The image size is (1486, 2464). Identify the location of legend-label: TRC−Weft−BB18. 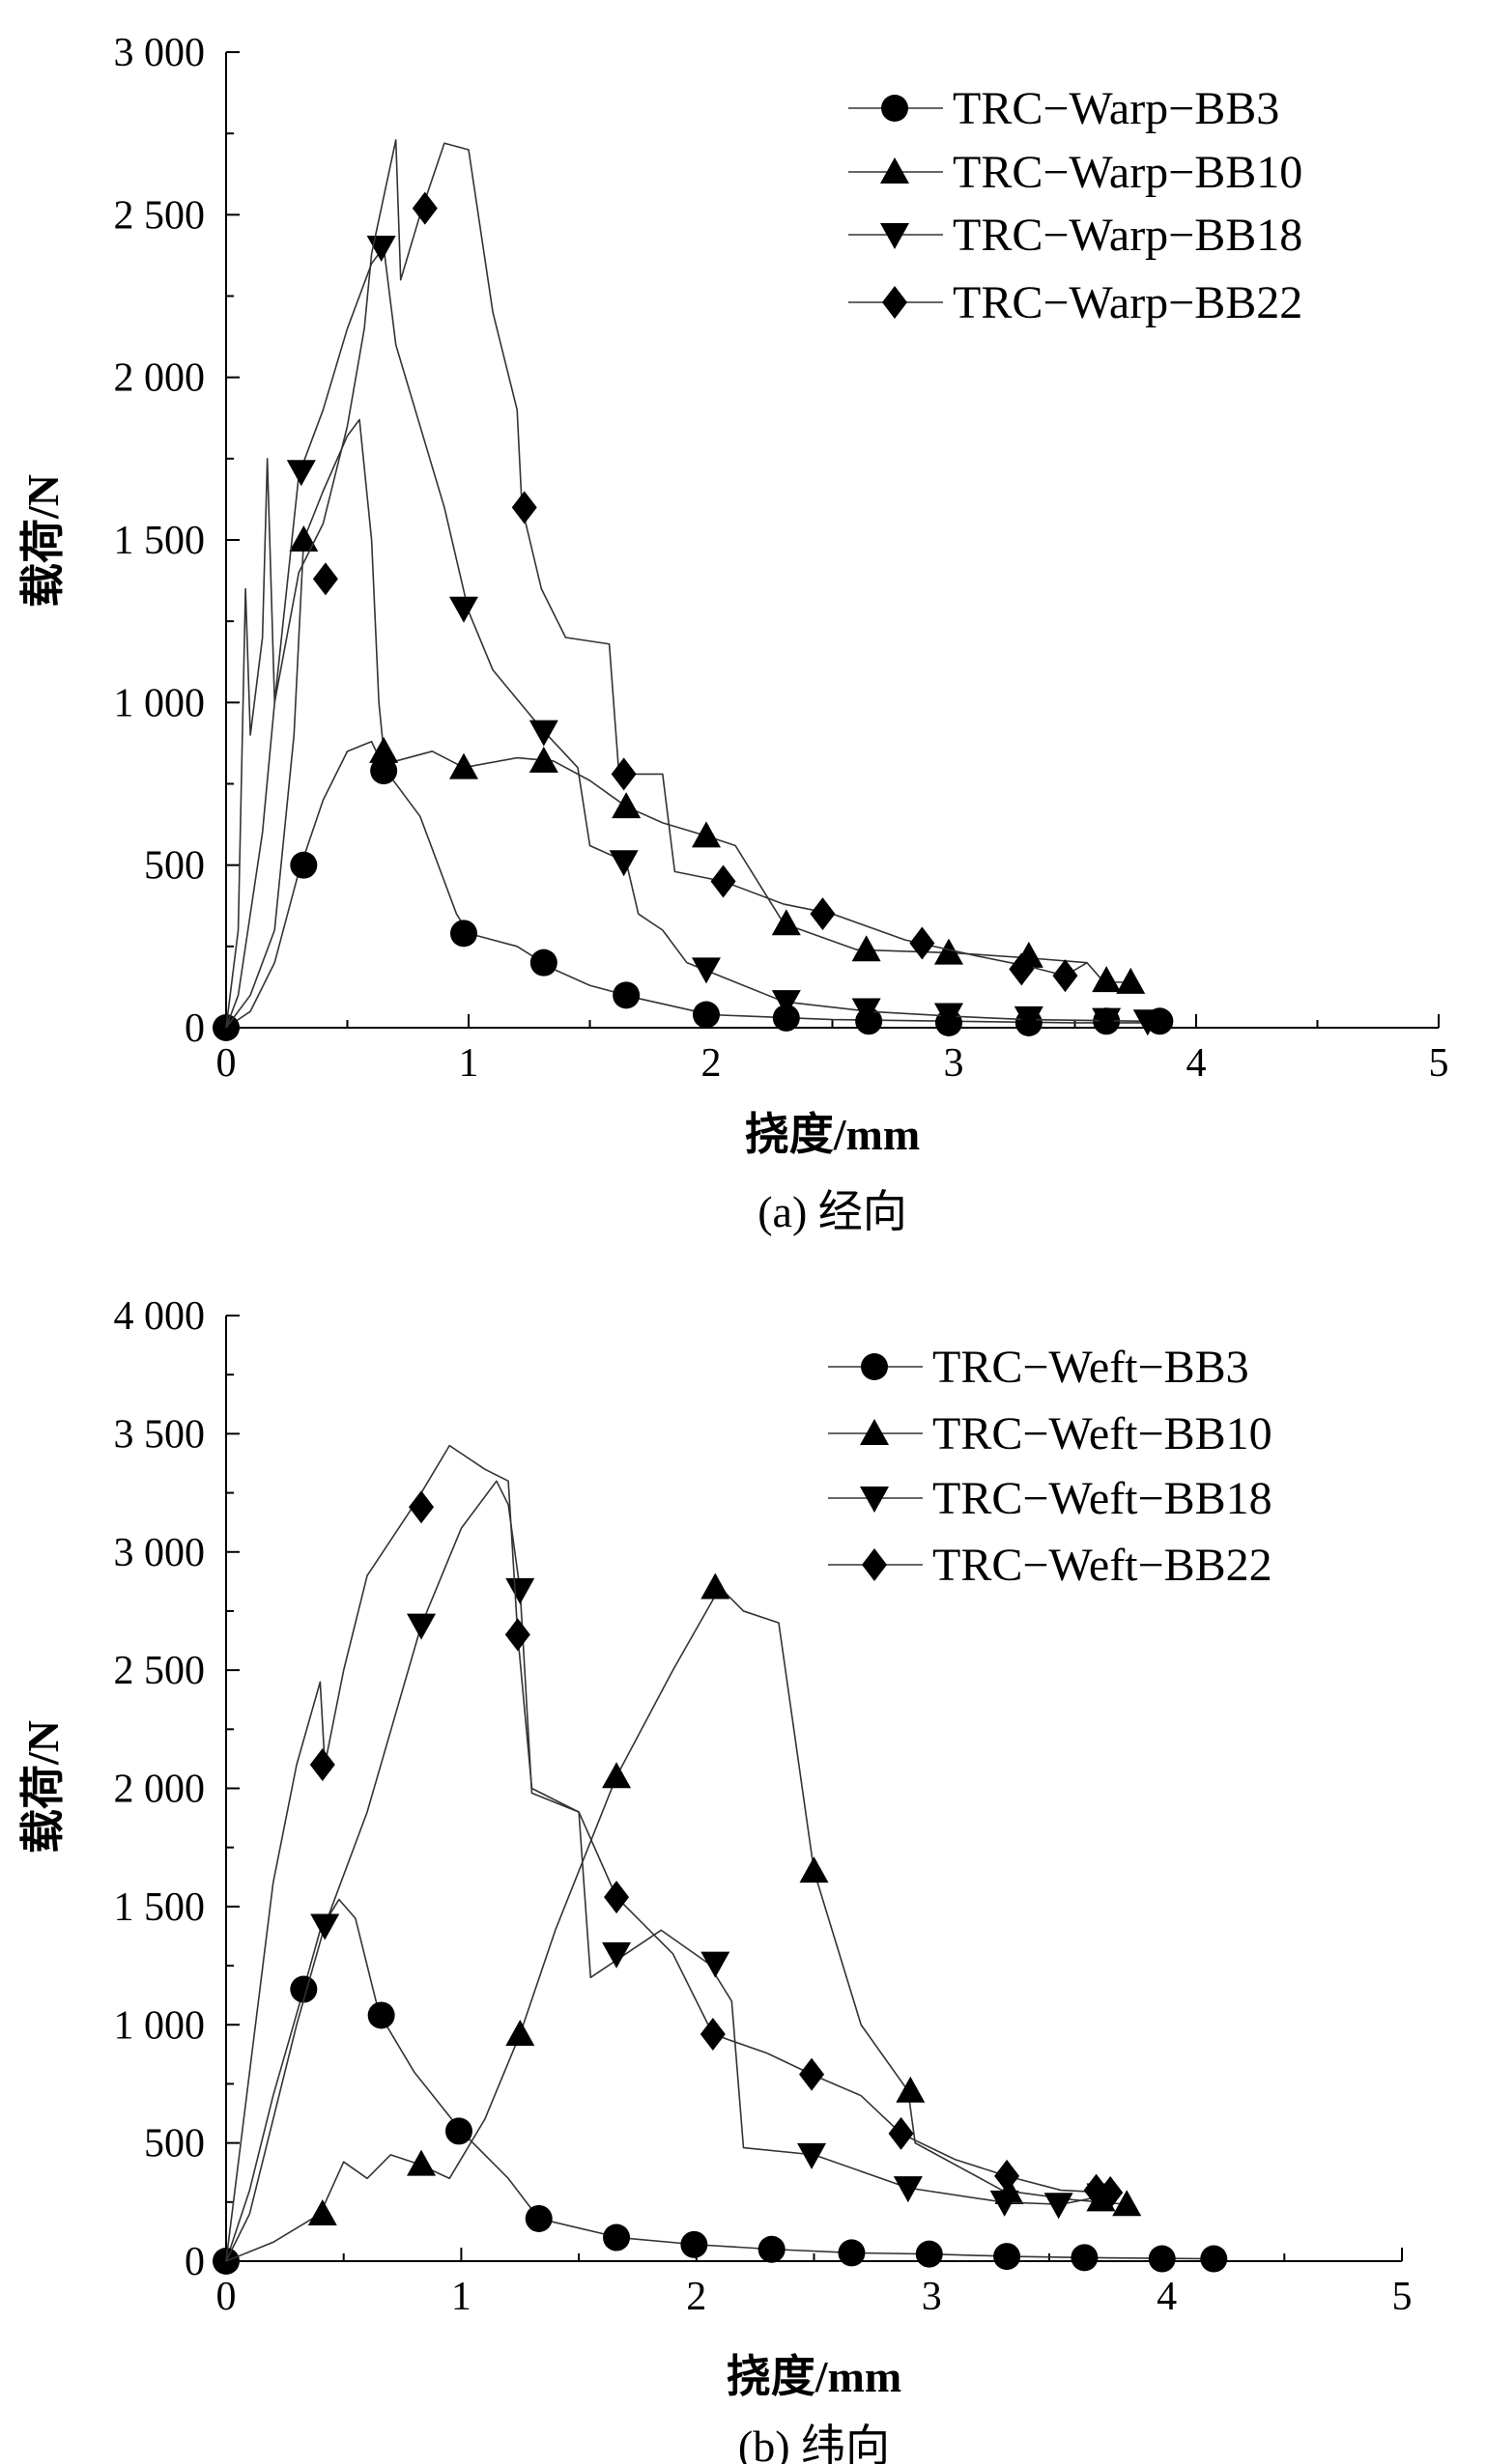
(1102, 1498).